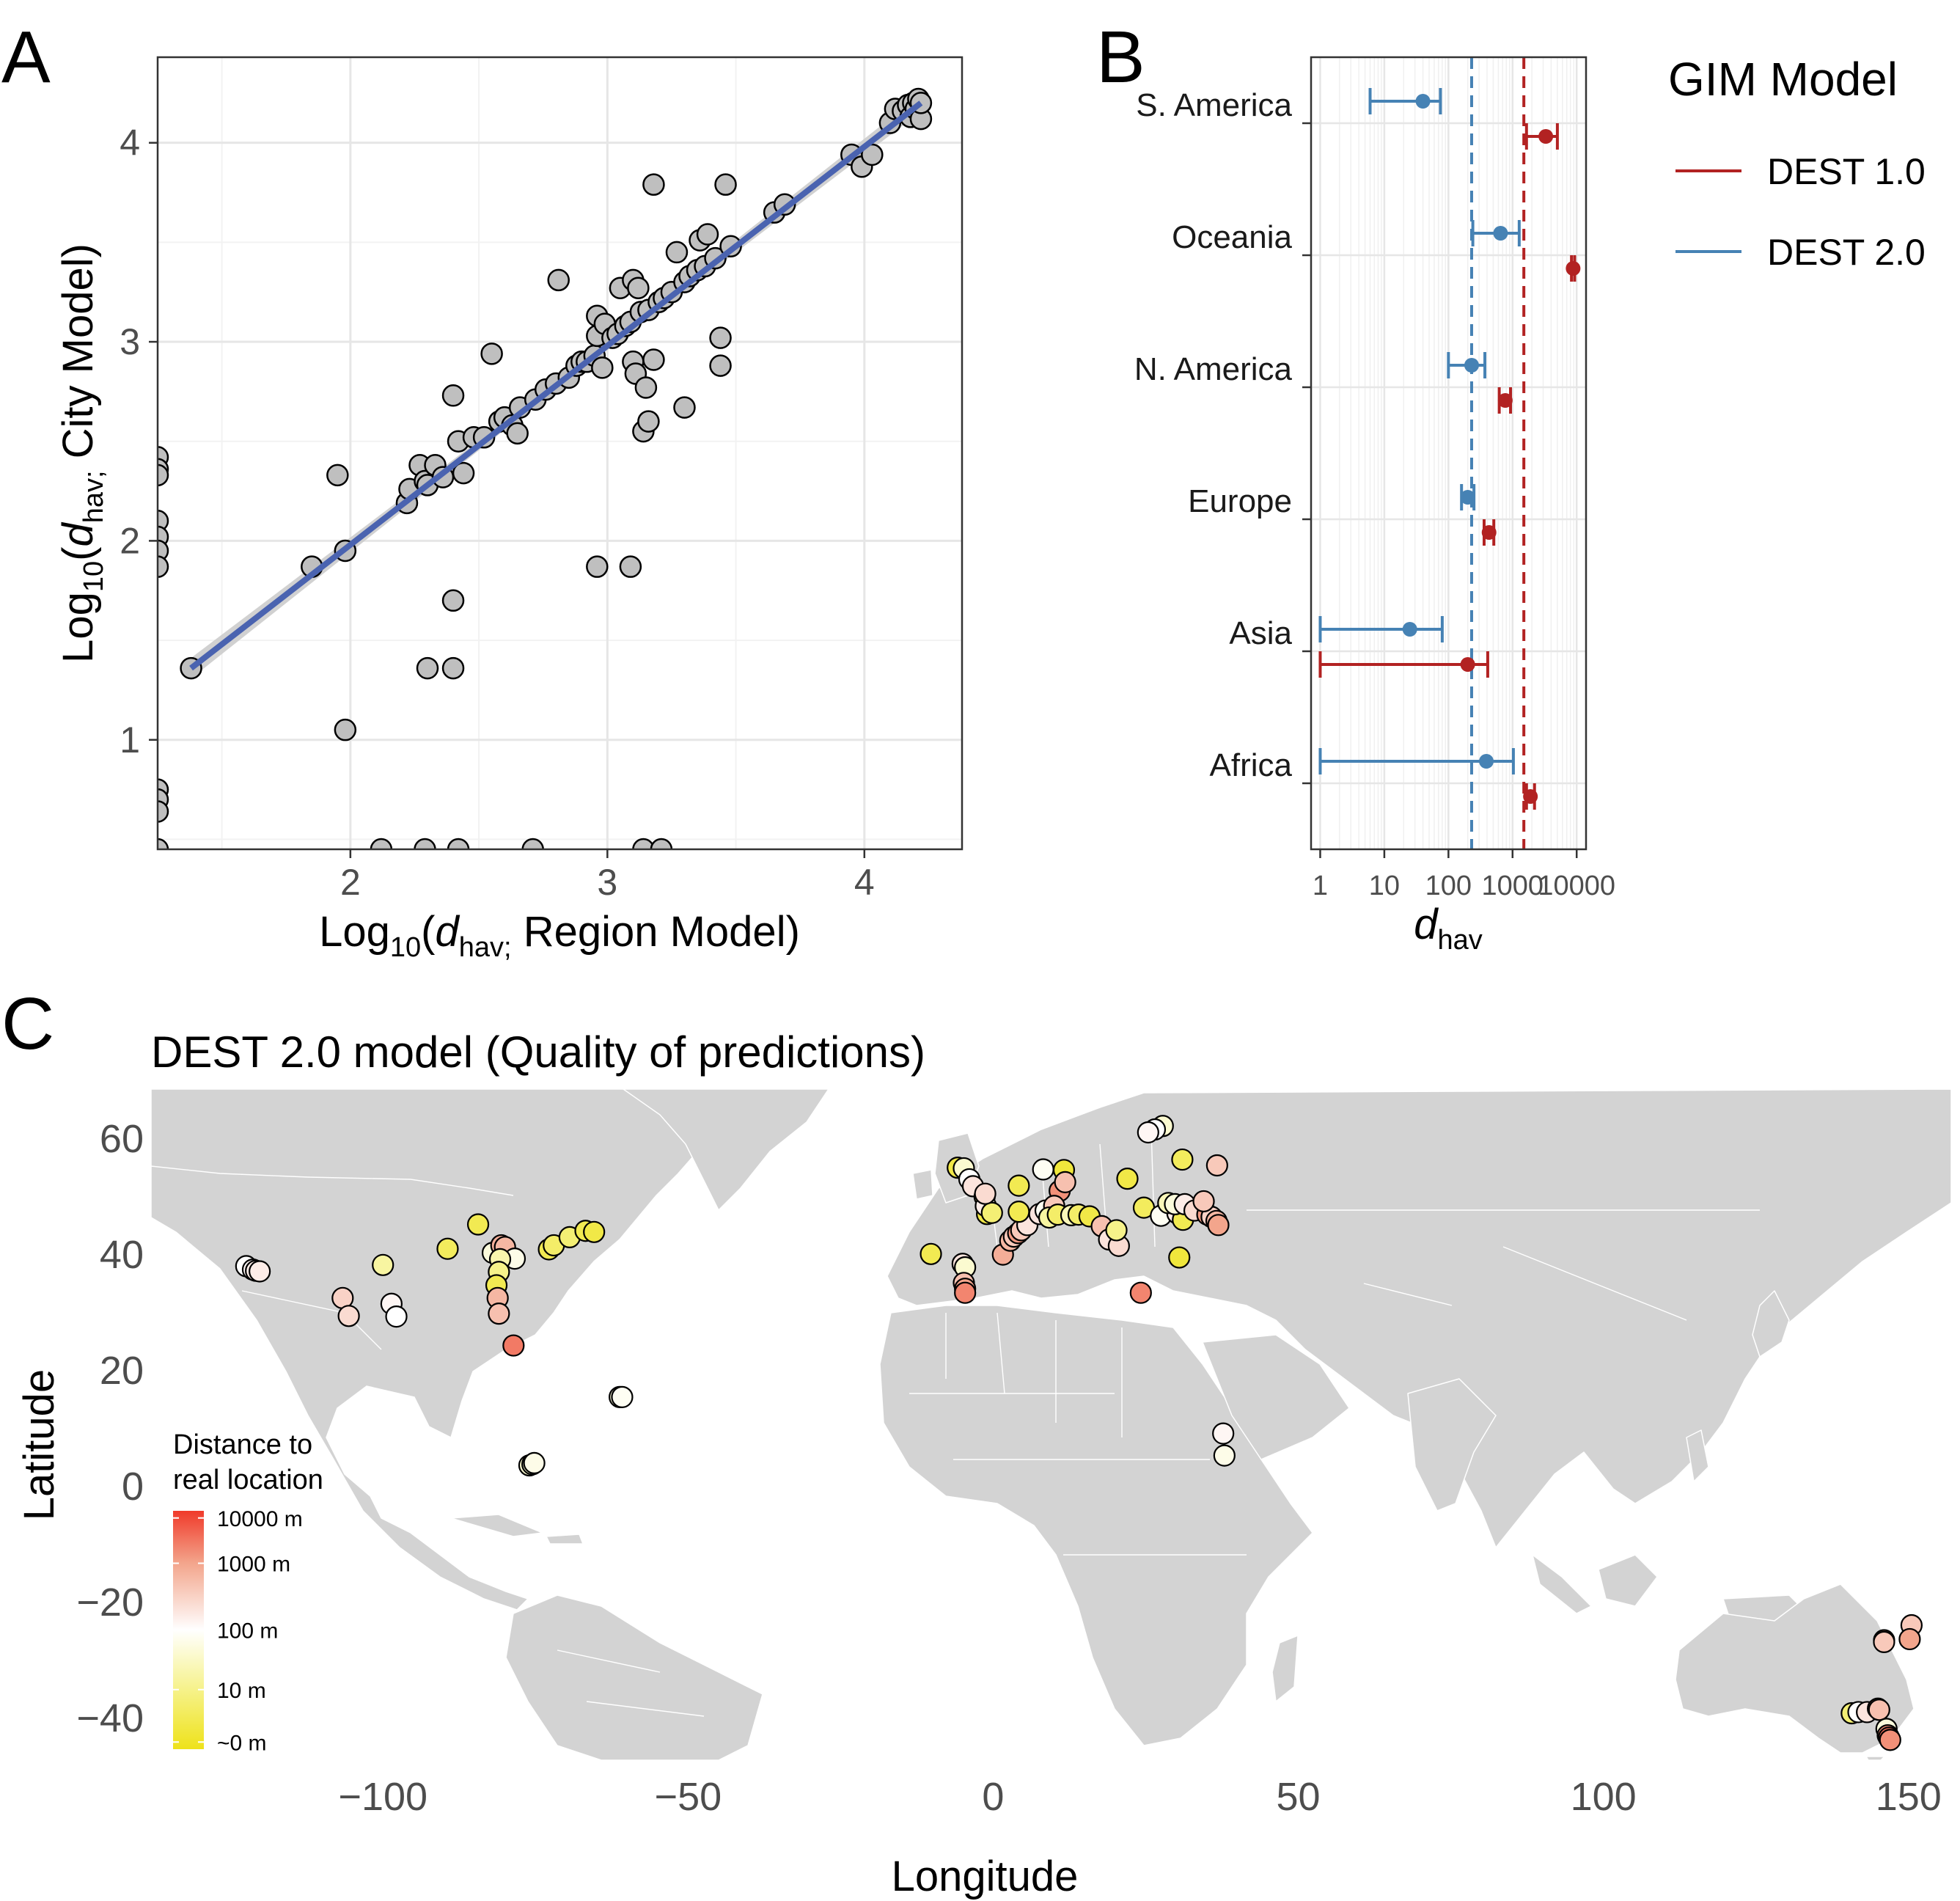  I want to click on panel-c-y-axis-title: Latitude, so click(39, 1444).